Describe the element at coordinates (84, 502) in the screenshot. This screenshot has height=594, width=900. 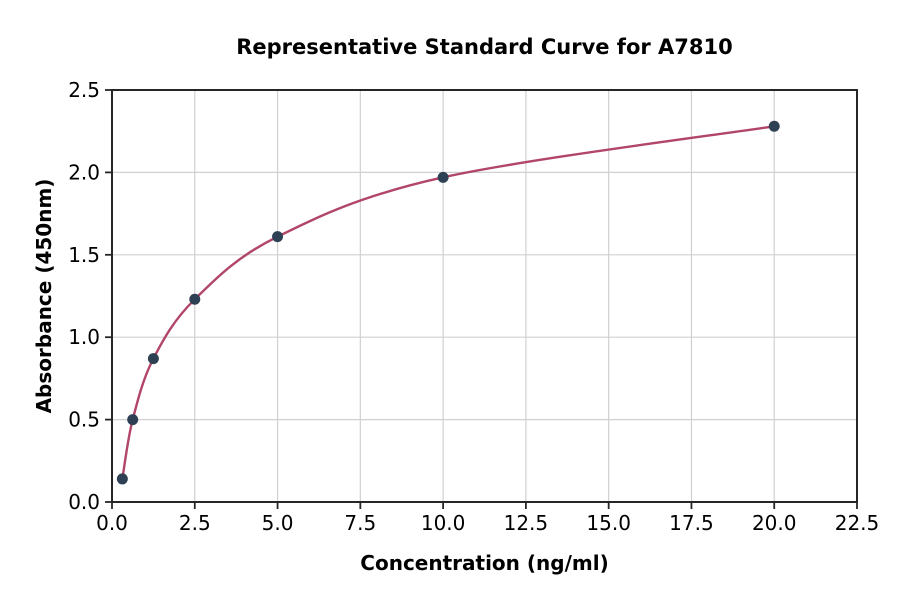
I see `y-tick-label: 0.0` at that location.